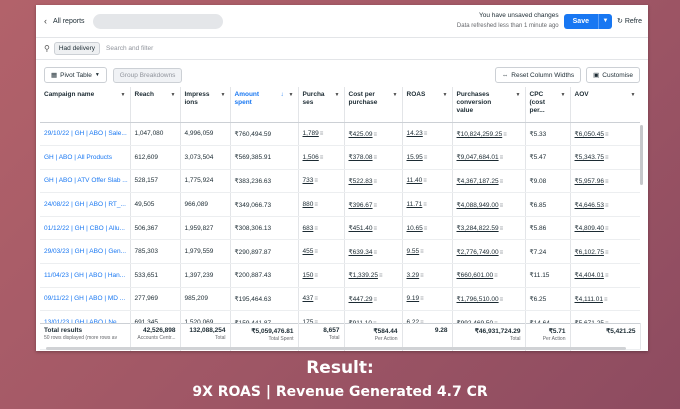 The height and width of the screenshot is (409, 680). Describe the element at coordinates (321, 105) in the screenshot. I see `column-header-4: Purcha ses ▼` at that location.